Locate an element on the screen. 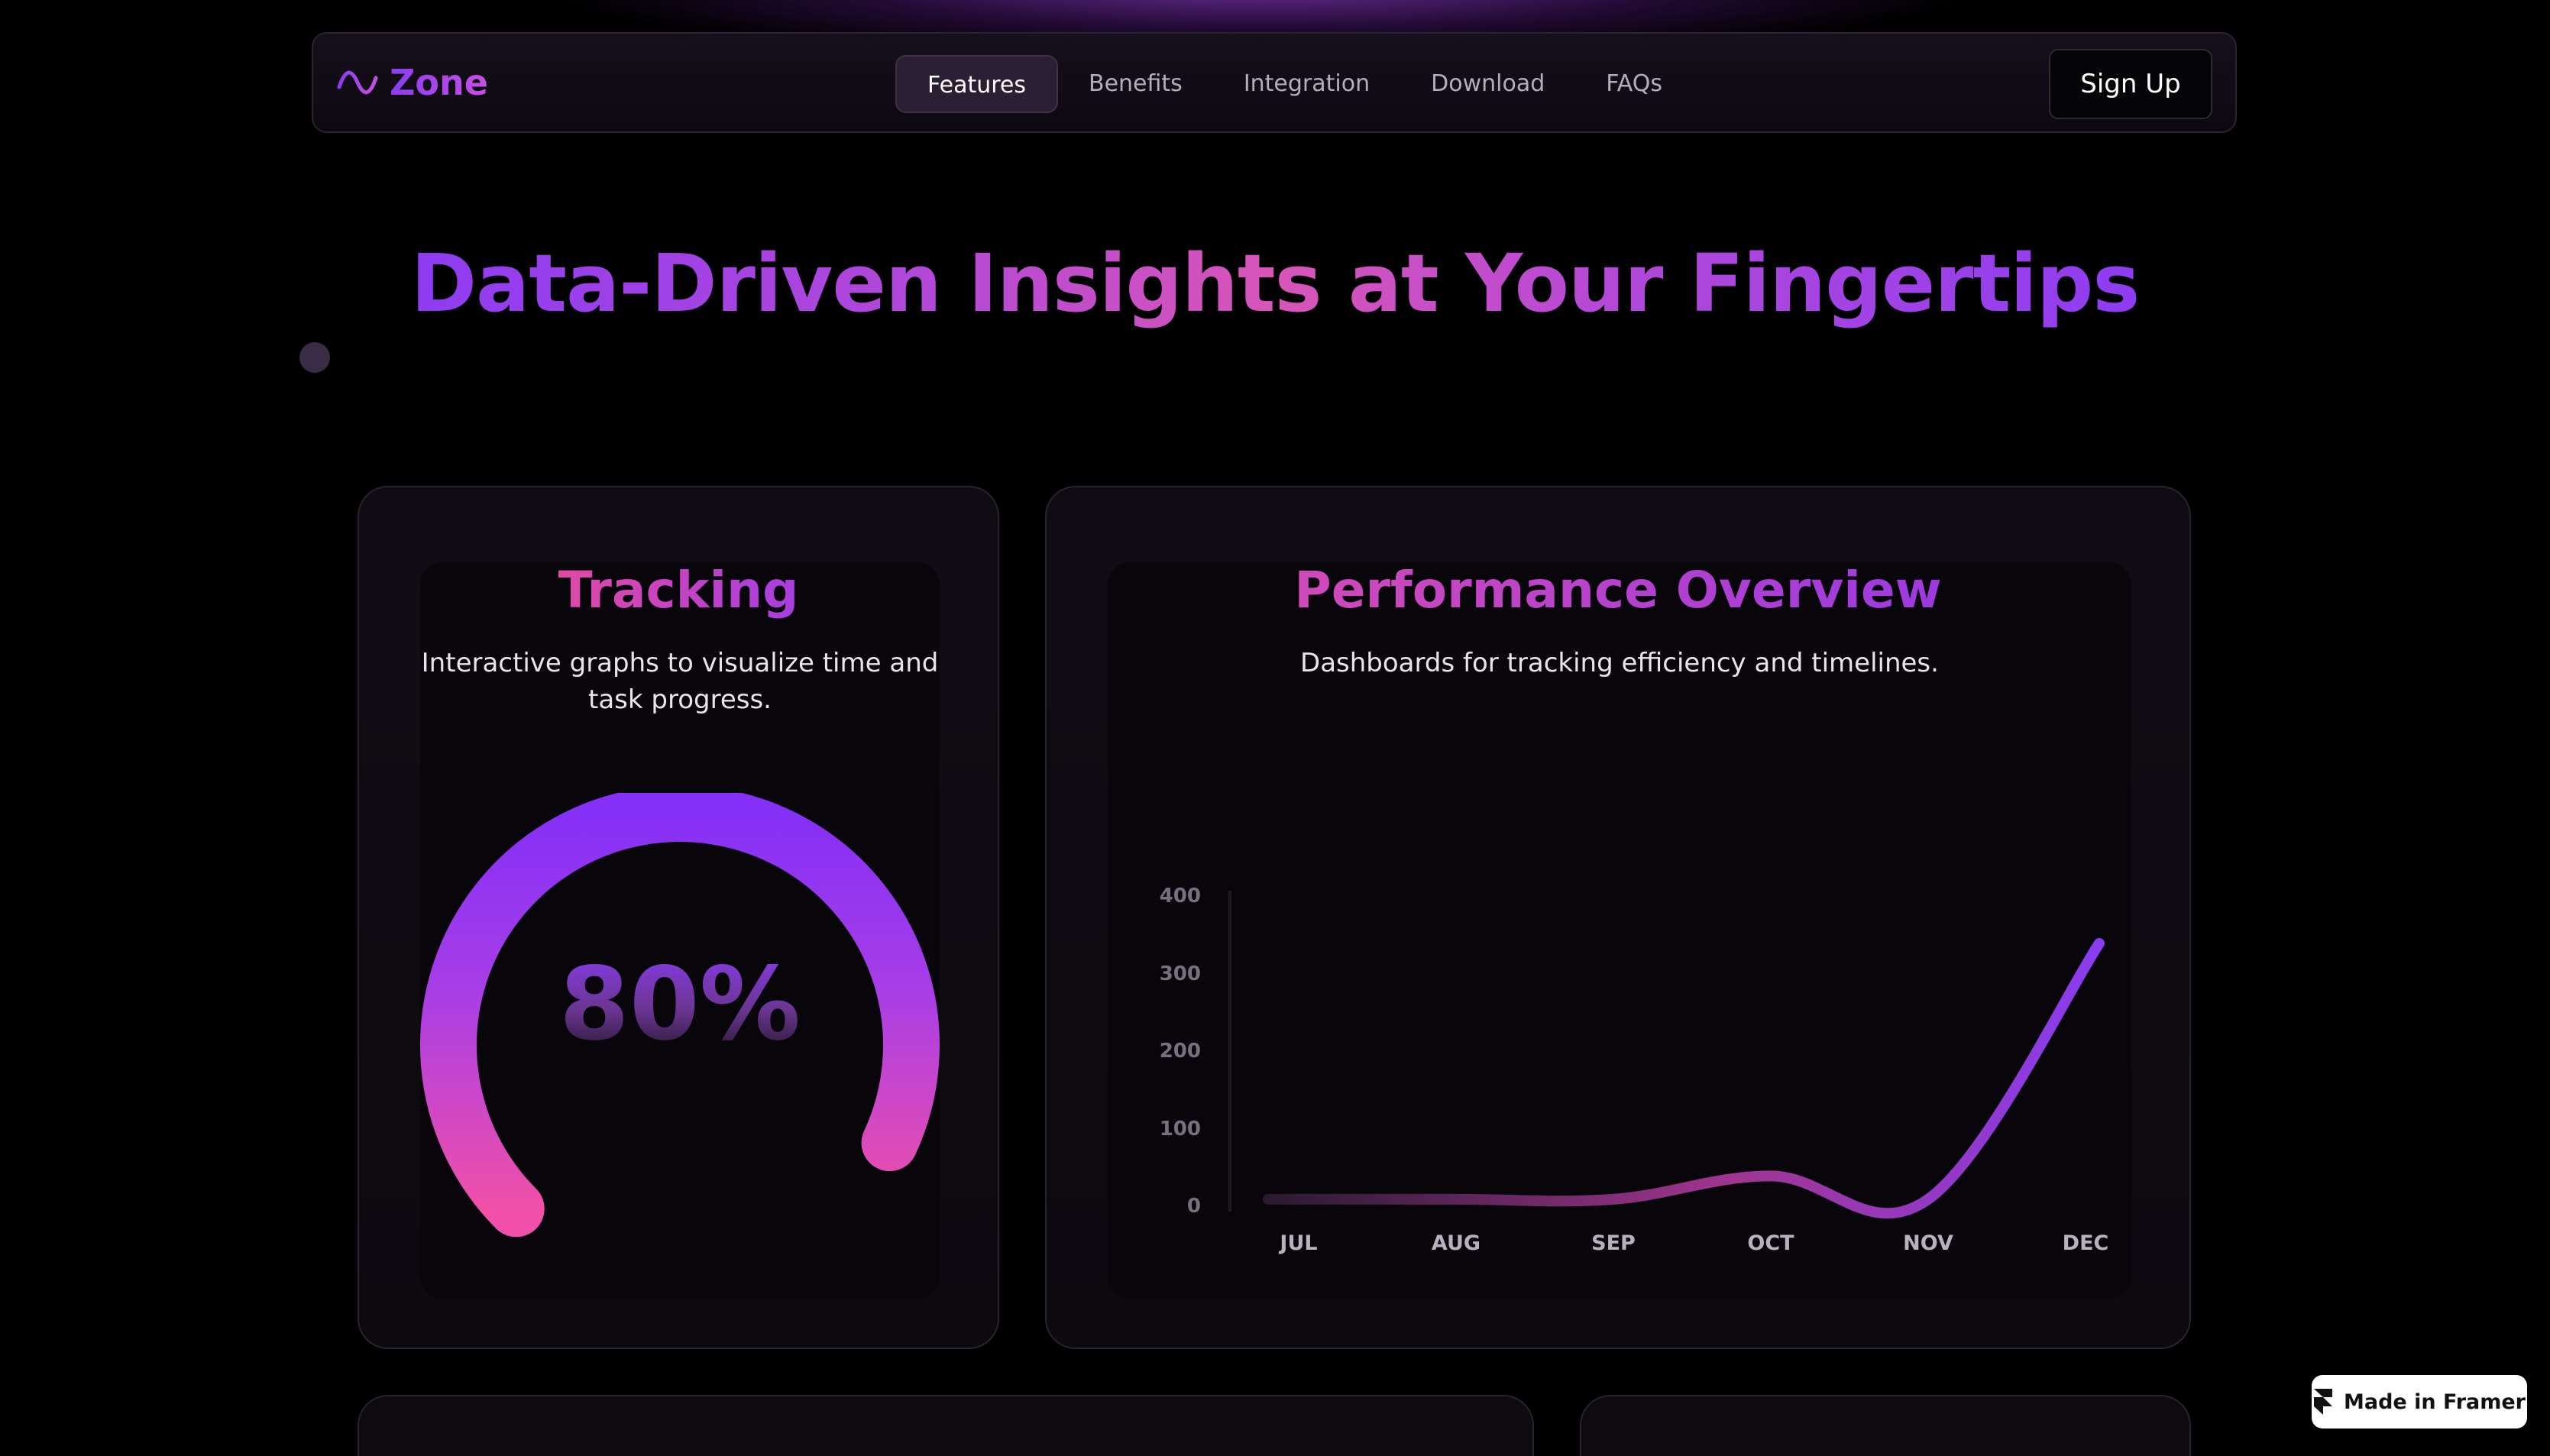  x-tick-label: OCT is located at coordinates (1770, 1243).